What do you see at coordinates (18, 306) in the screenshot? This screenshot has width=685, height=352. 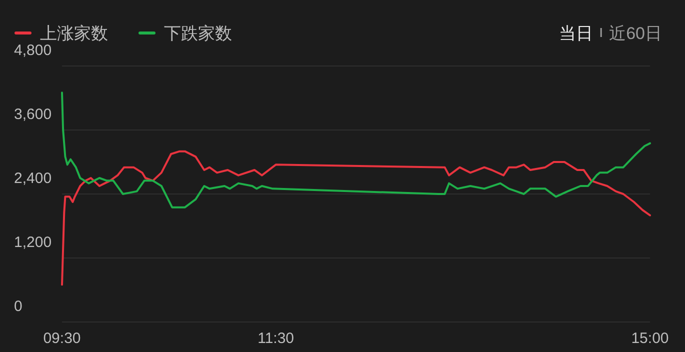 I see `y-tick-label: 0` at bounding box center [18, 306].